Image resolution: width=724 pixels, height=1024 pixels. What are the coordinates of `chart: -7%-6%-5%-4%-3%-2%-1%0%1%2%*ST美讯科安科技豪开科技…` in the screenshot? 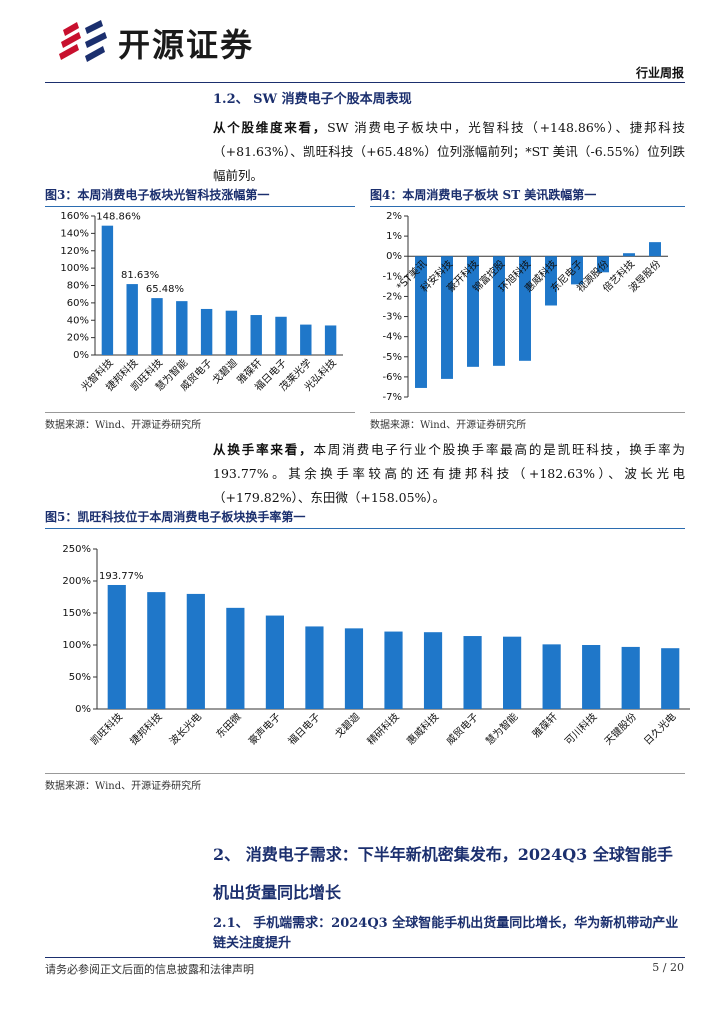 It's located at (525, 307).